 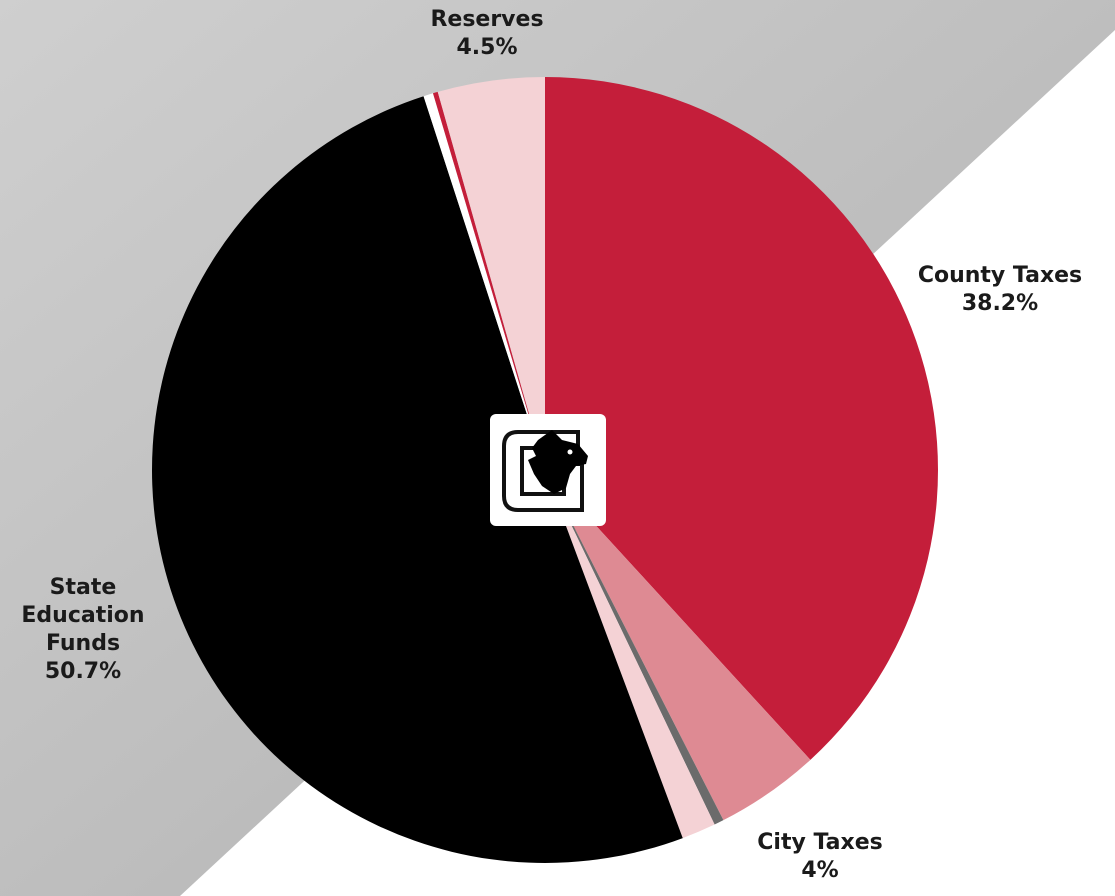 What do you see at coordinates (1000, 275) in the screenshot?
I see `label-county-name: County Taxes` at bounding box center [1000, 275].